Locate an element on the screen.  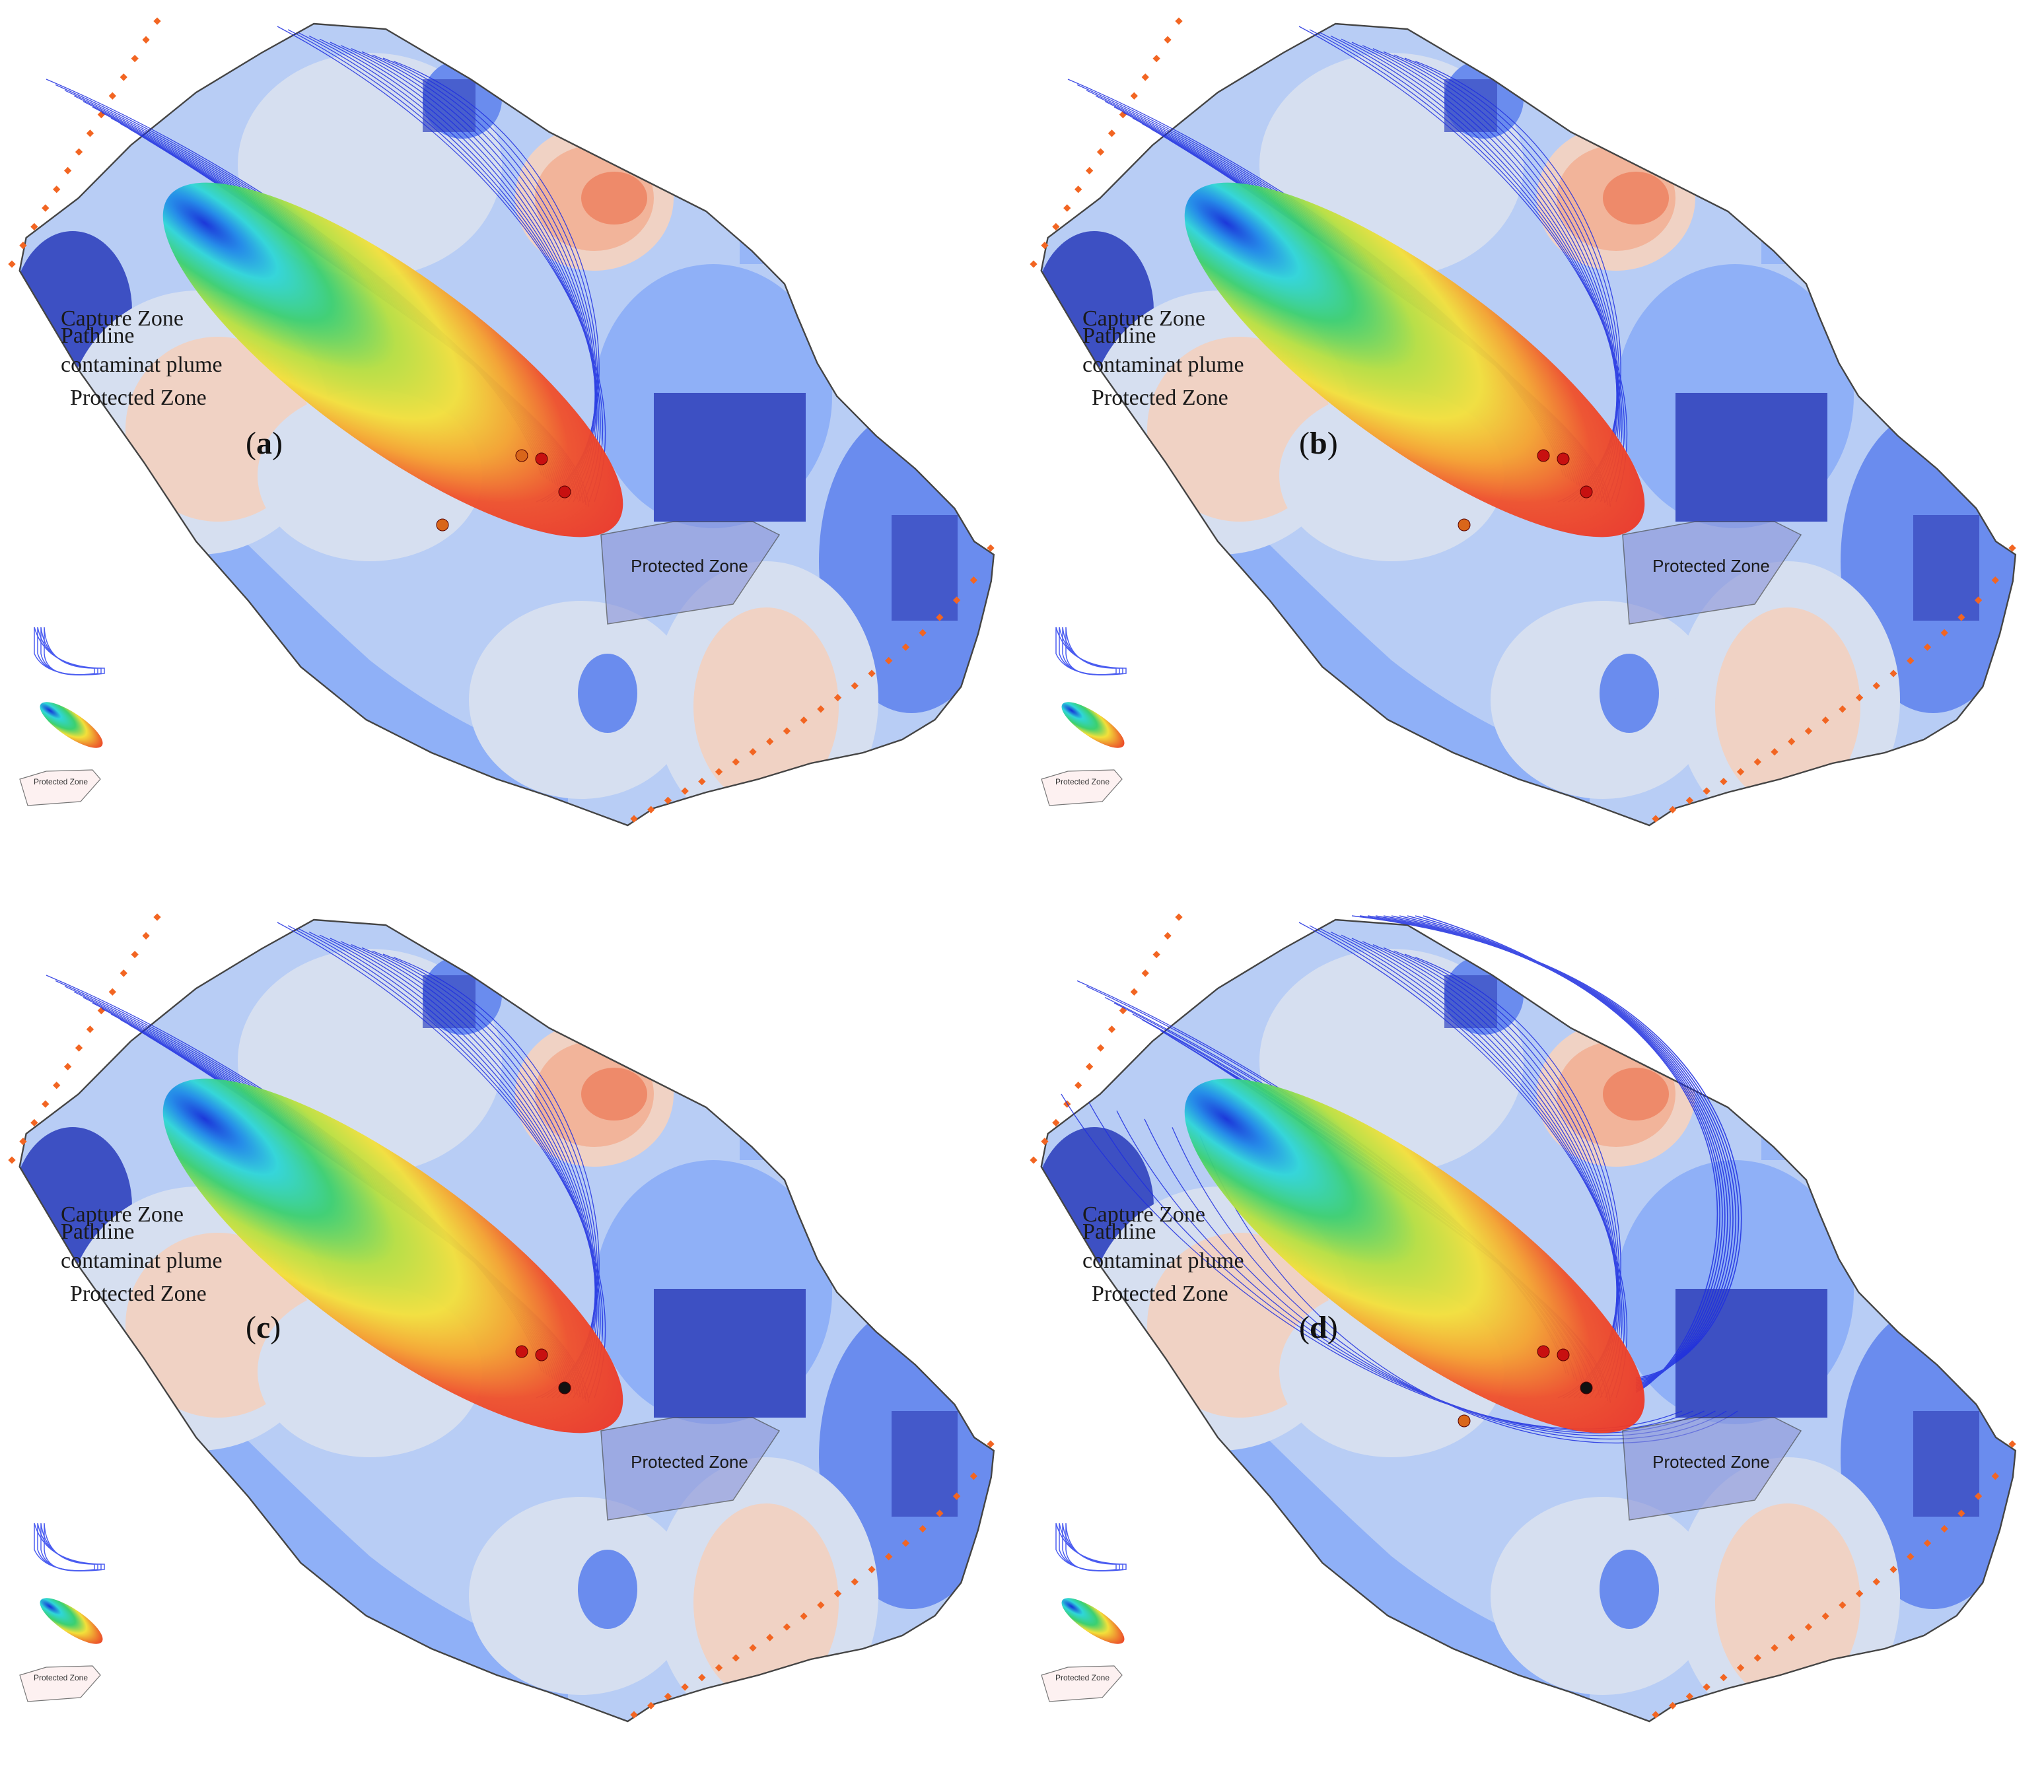
panel-b-caption: (b) is located at coordinates (1318, 443).